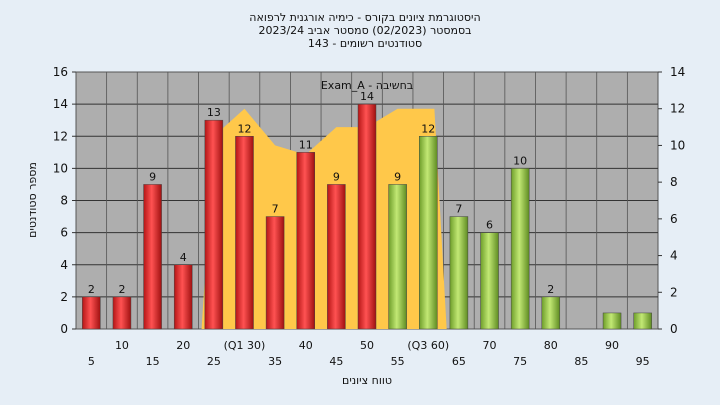 The height and width of the screenshot is (405, 720). I want to click on bar-label-45: 9, so click(336, 176).